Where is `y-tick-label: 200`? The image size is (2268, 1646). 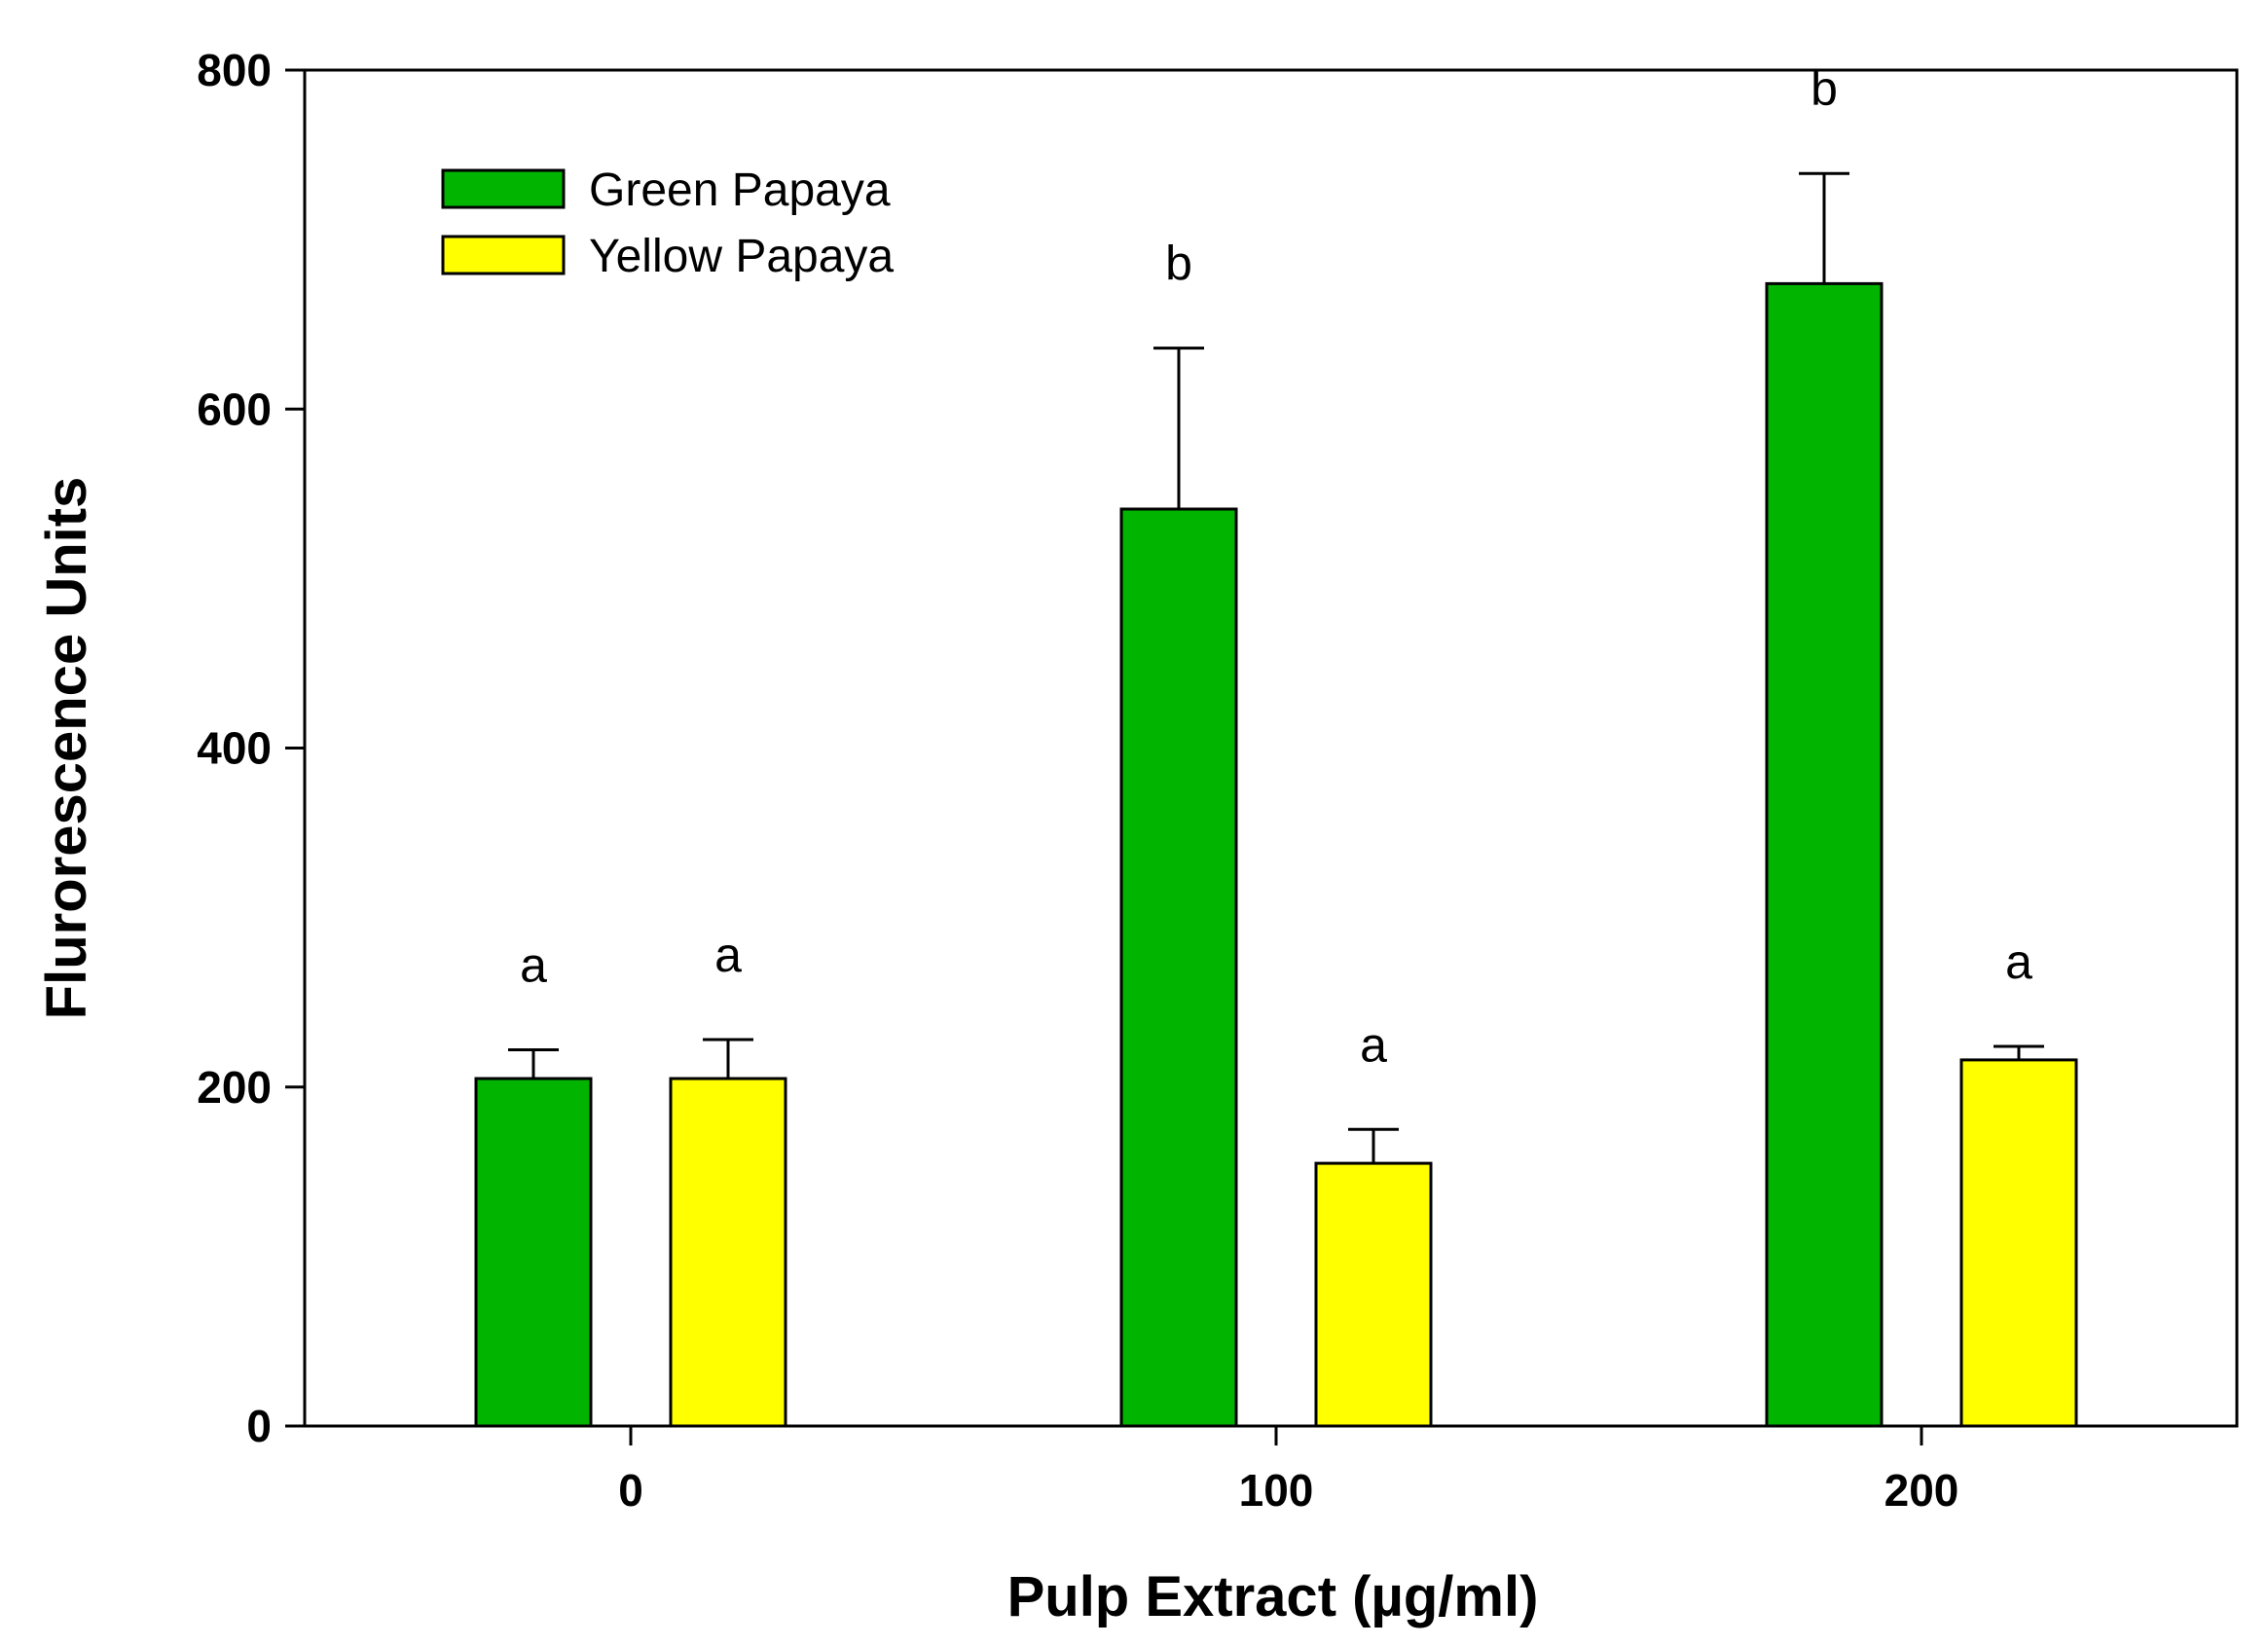
y-tick-label: 200 is located at coordinates (234, 1087).